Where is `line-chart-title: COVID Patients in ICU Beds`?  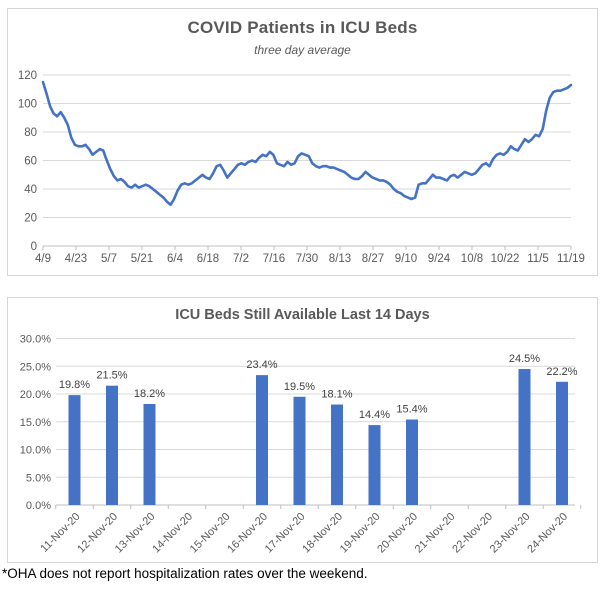
line-chart-title: COVID Patients in ICU Beds is located at coordinates (302, 27).